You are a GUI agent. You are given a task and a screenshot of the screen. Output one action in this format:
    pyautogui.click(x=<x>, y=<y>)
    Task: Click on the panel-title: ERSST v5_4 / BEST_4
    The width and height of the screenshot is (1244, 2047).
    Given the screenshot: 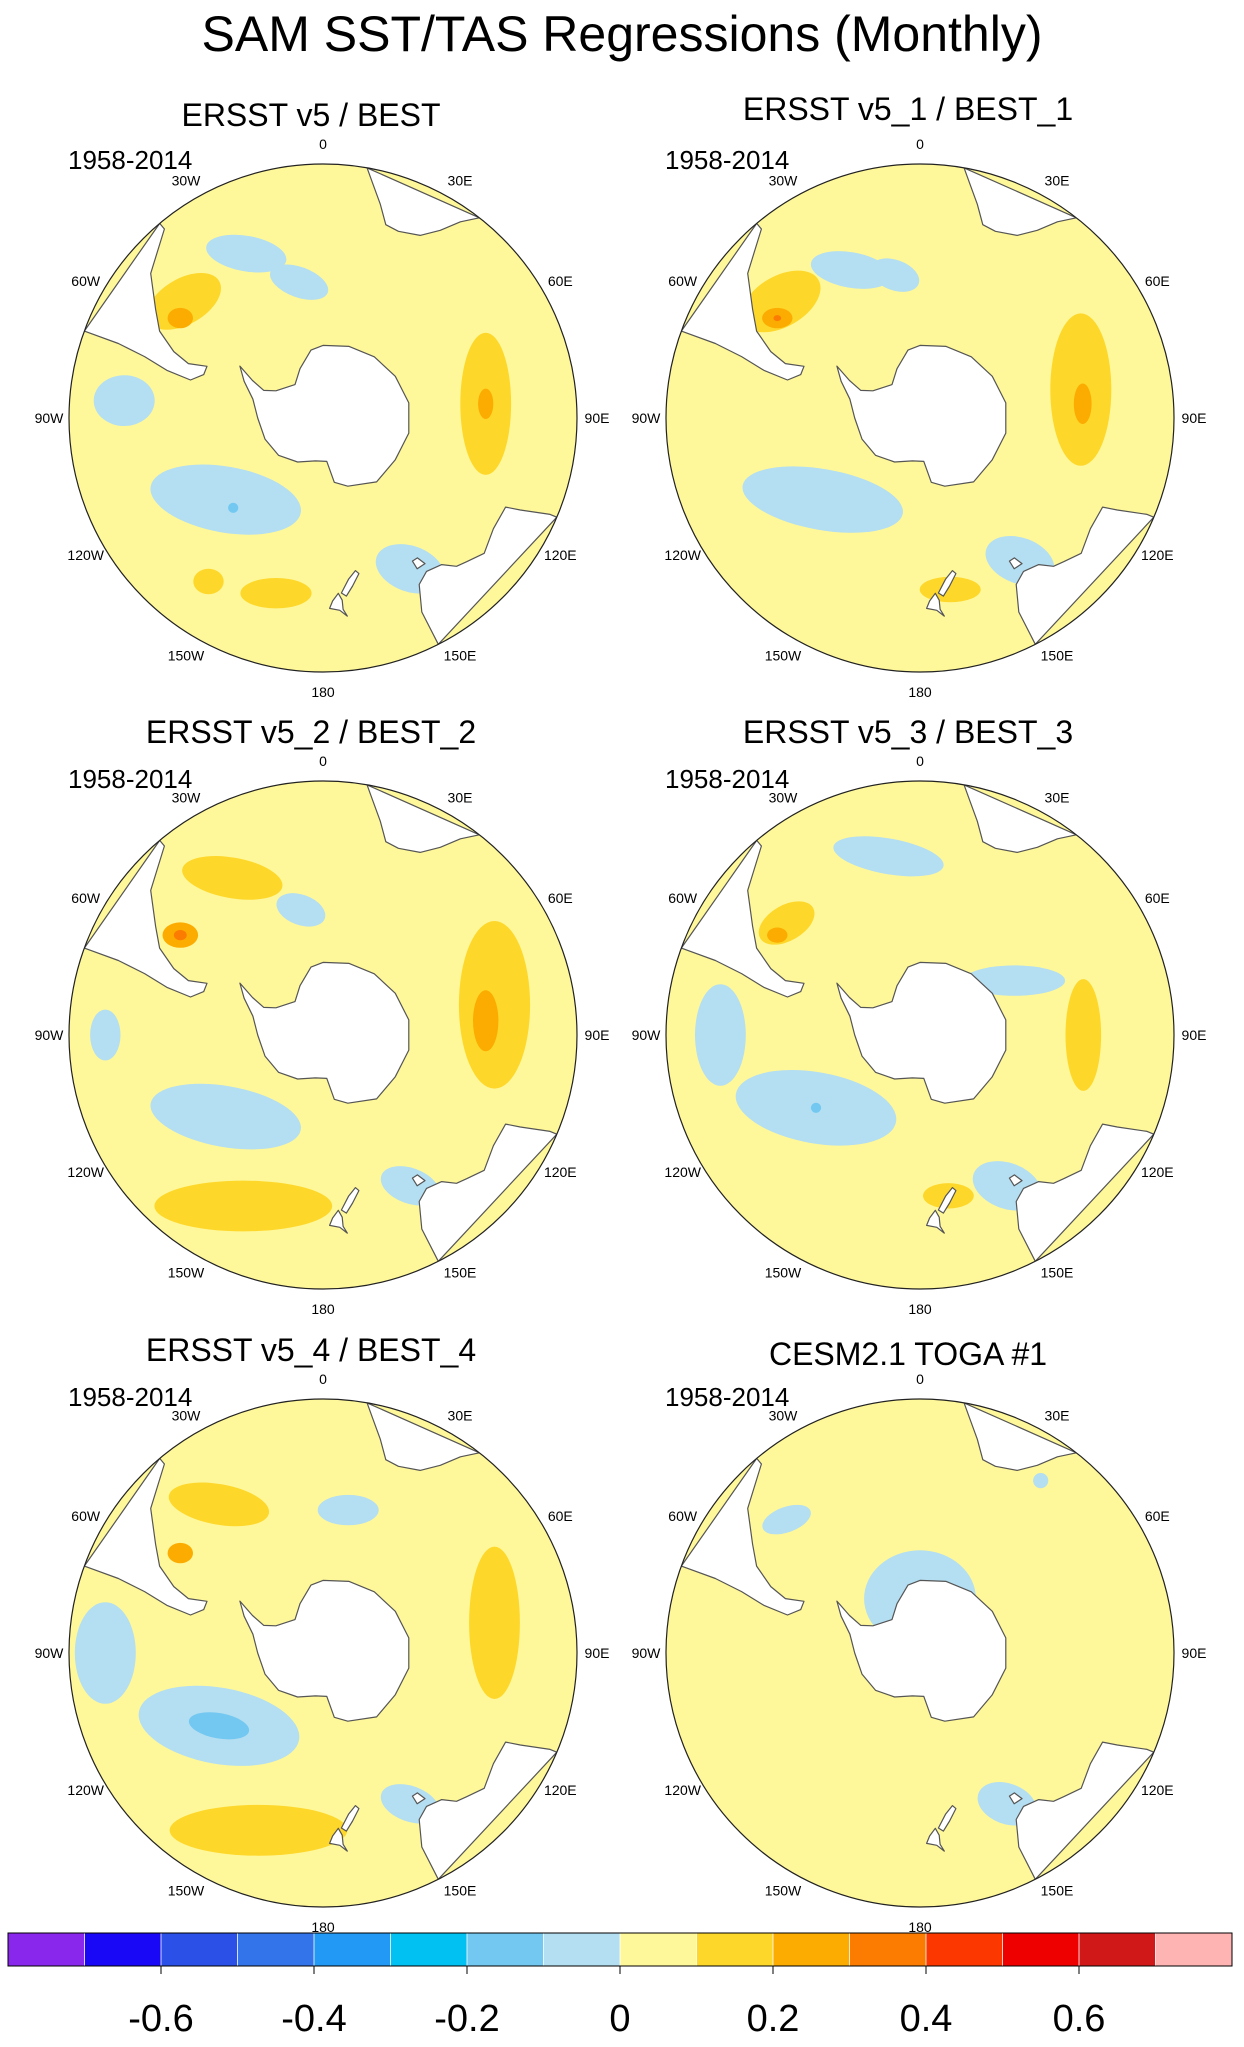 What is the action you would take?
    pyautogui.click(x=311, y=1350)
    